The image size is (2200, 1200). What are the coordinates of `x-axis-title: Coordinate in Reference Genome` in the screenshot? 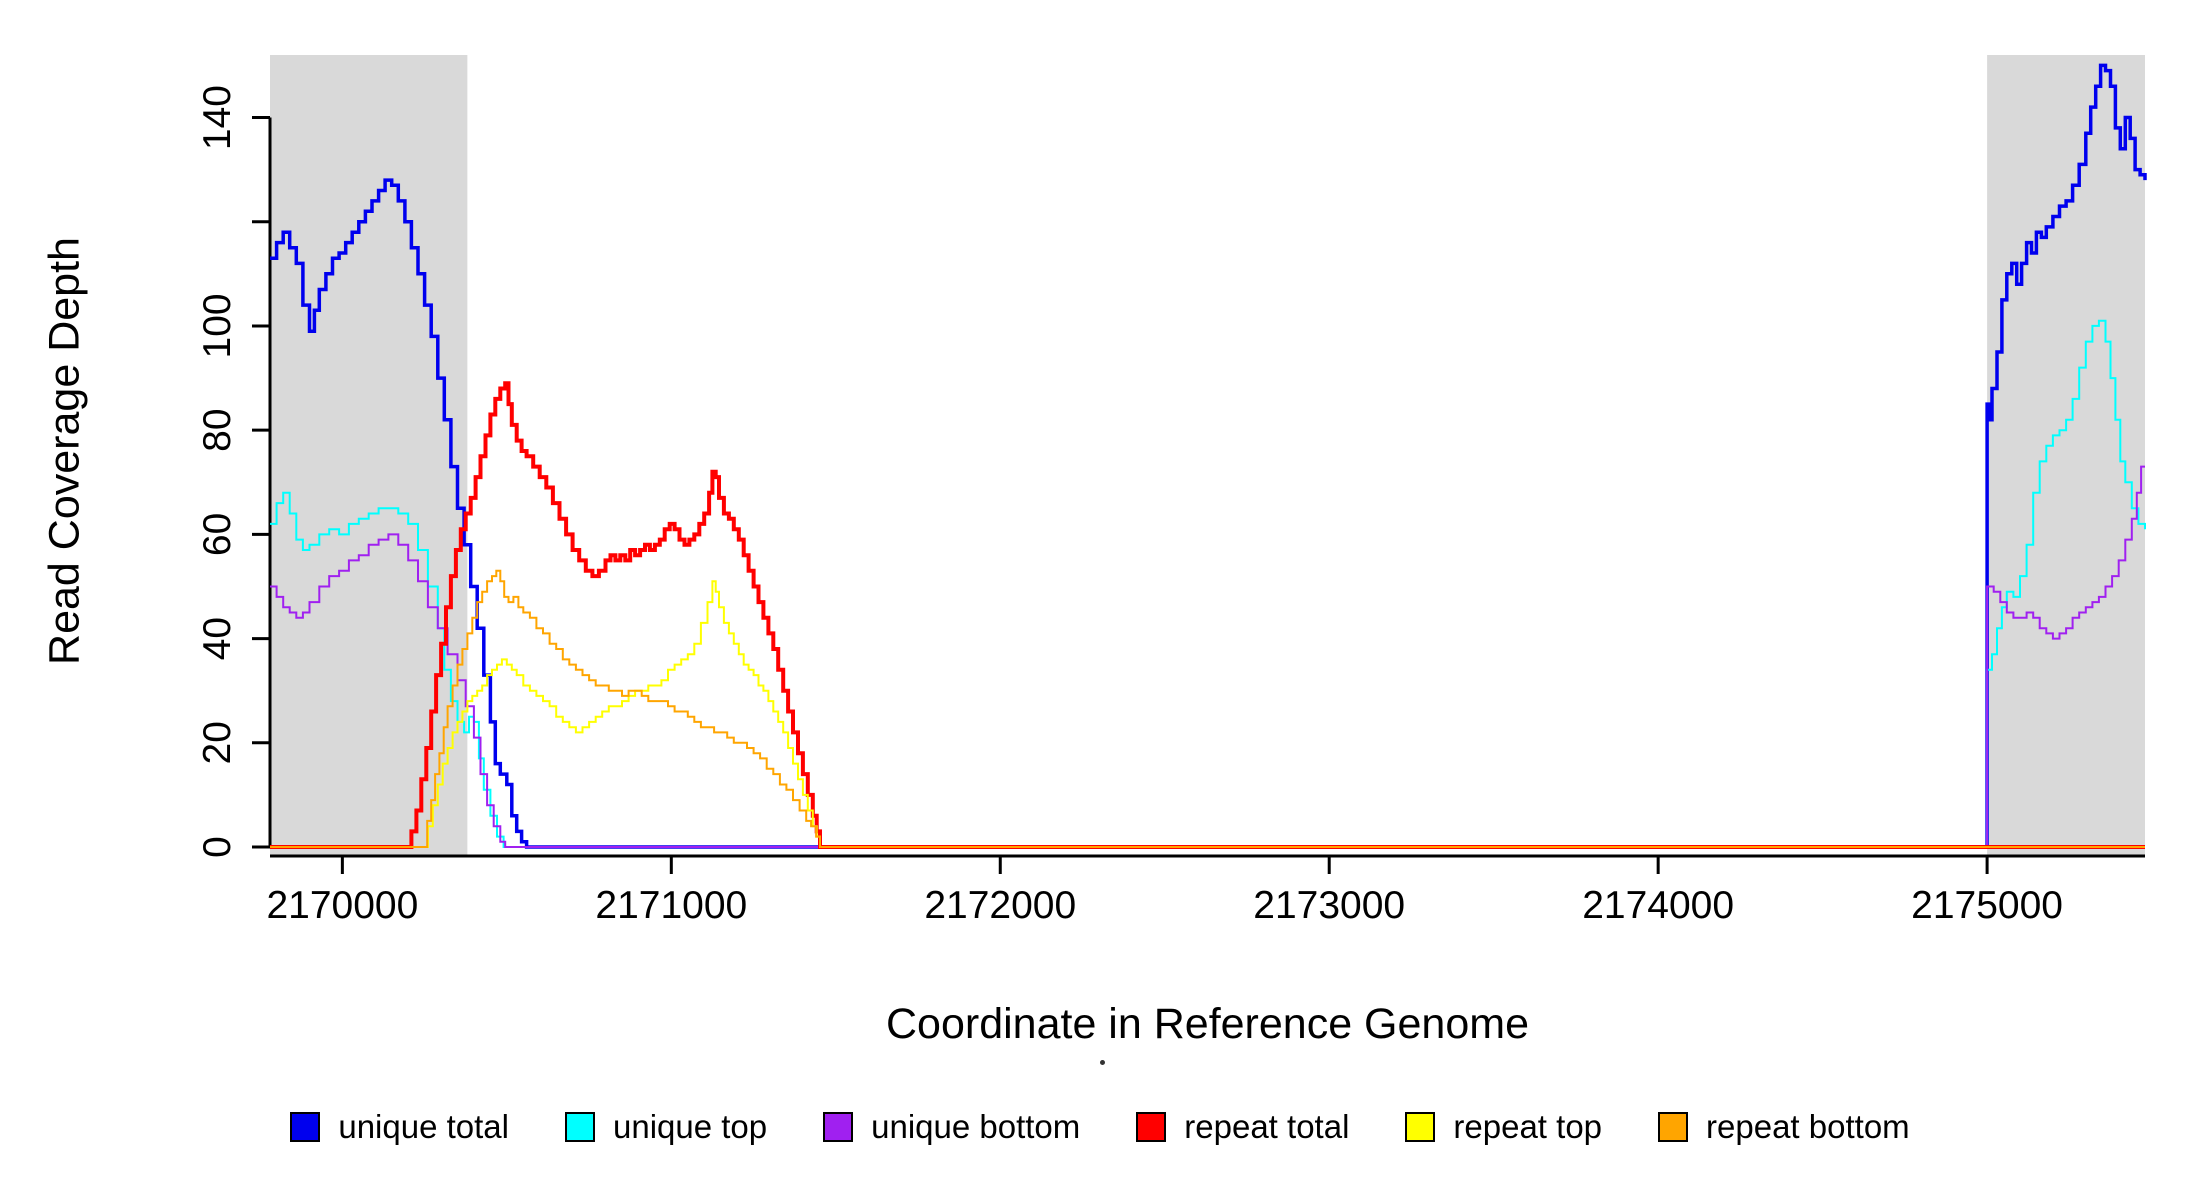 It's located at (1207, 1024).